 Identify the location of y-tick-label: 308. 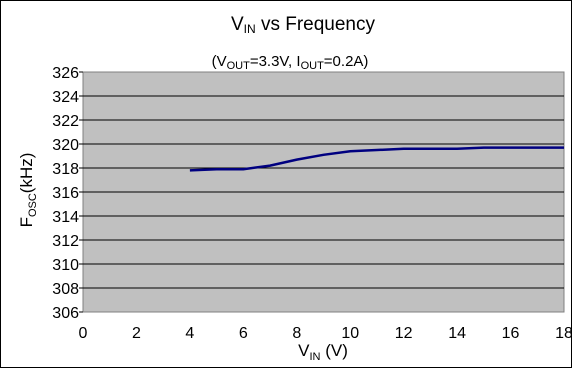
(65, 289).